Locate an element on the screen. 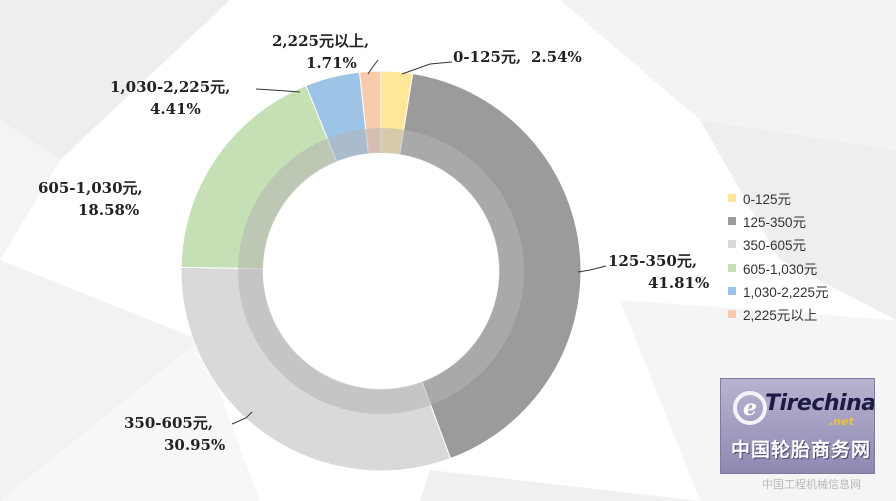 The height and width of the screenshot is (501, 896). slice-label-category: 1,030-2,225元, is located at coordinates (170, 87).